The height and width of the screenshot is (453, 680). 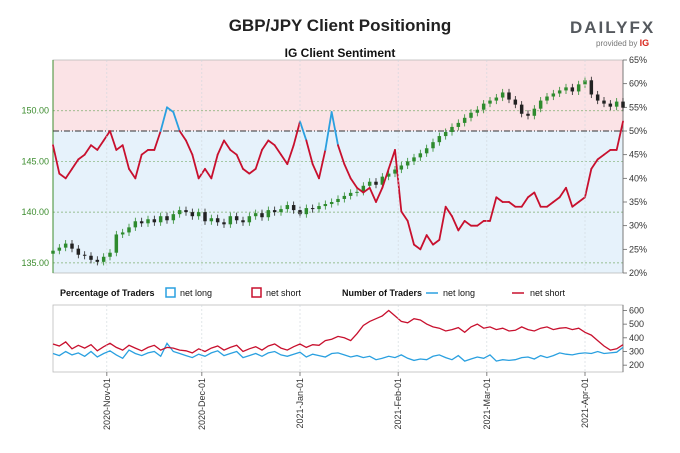 What do you see at coordinates (638, 84) in the screenshot?
I see `pct-tick-label: 60%` at bounding box center [638, 84].